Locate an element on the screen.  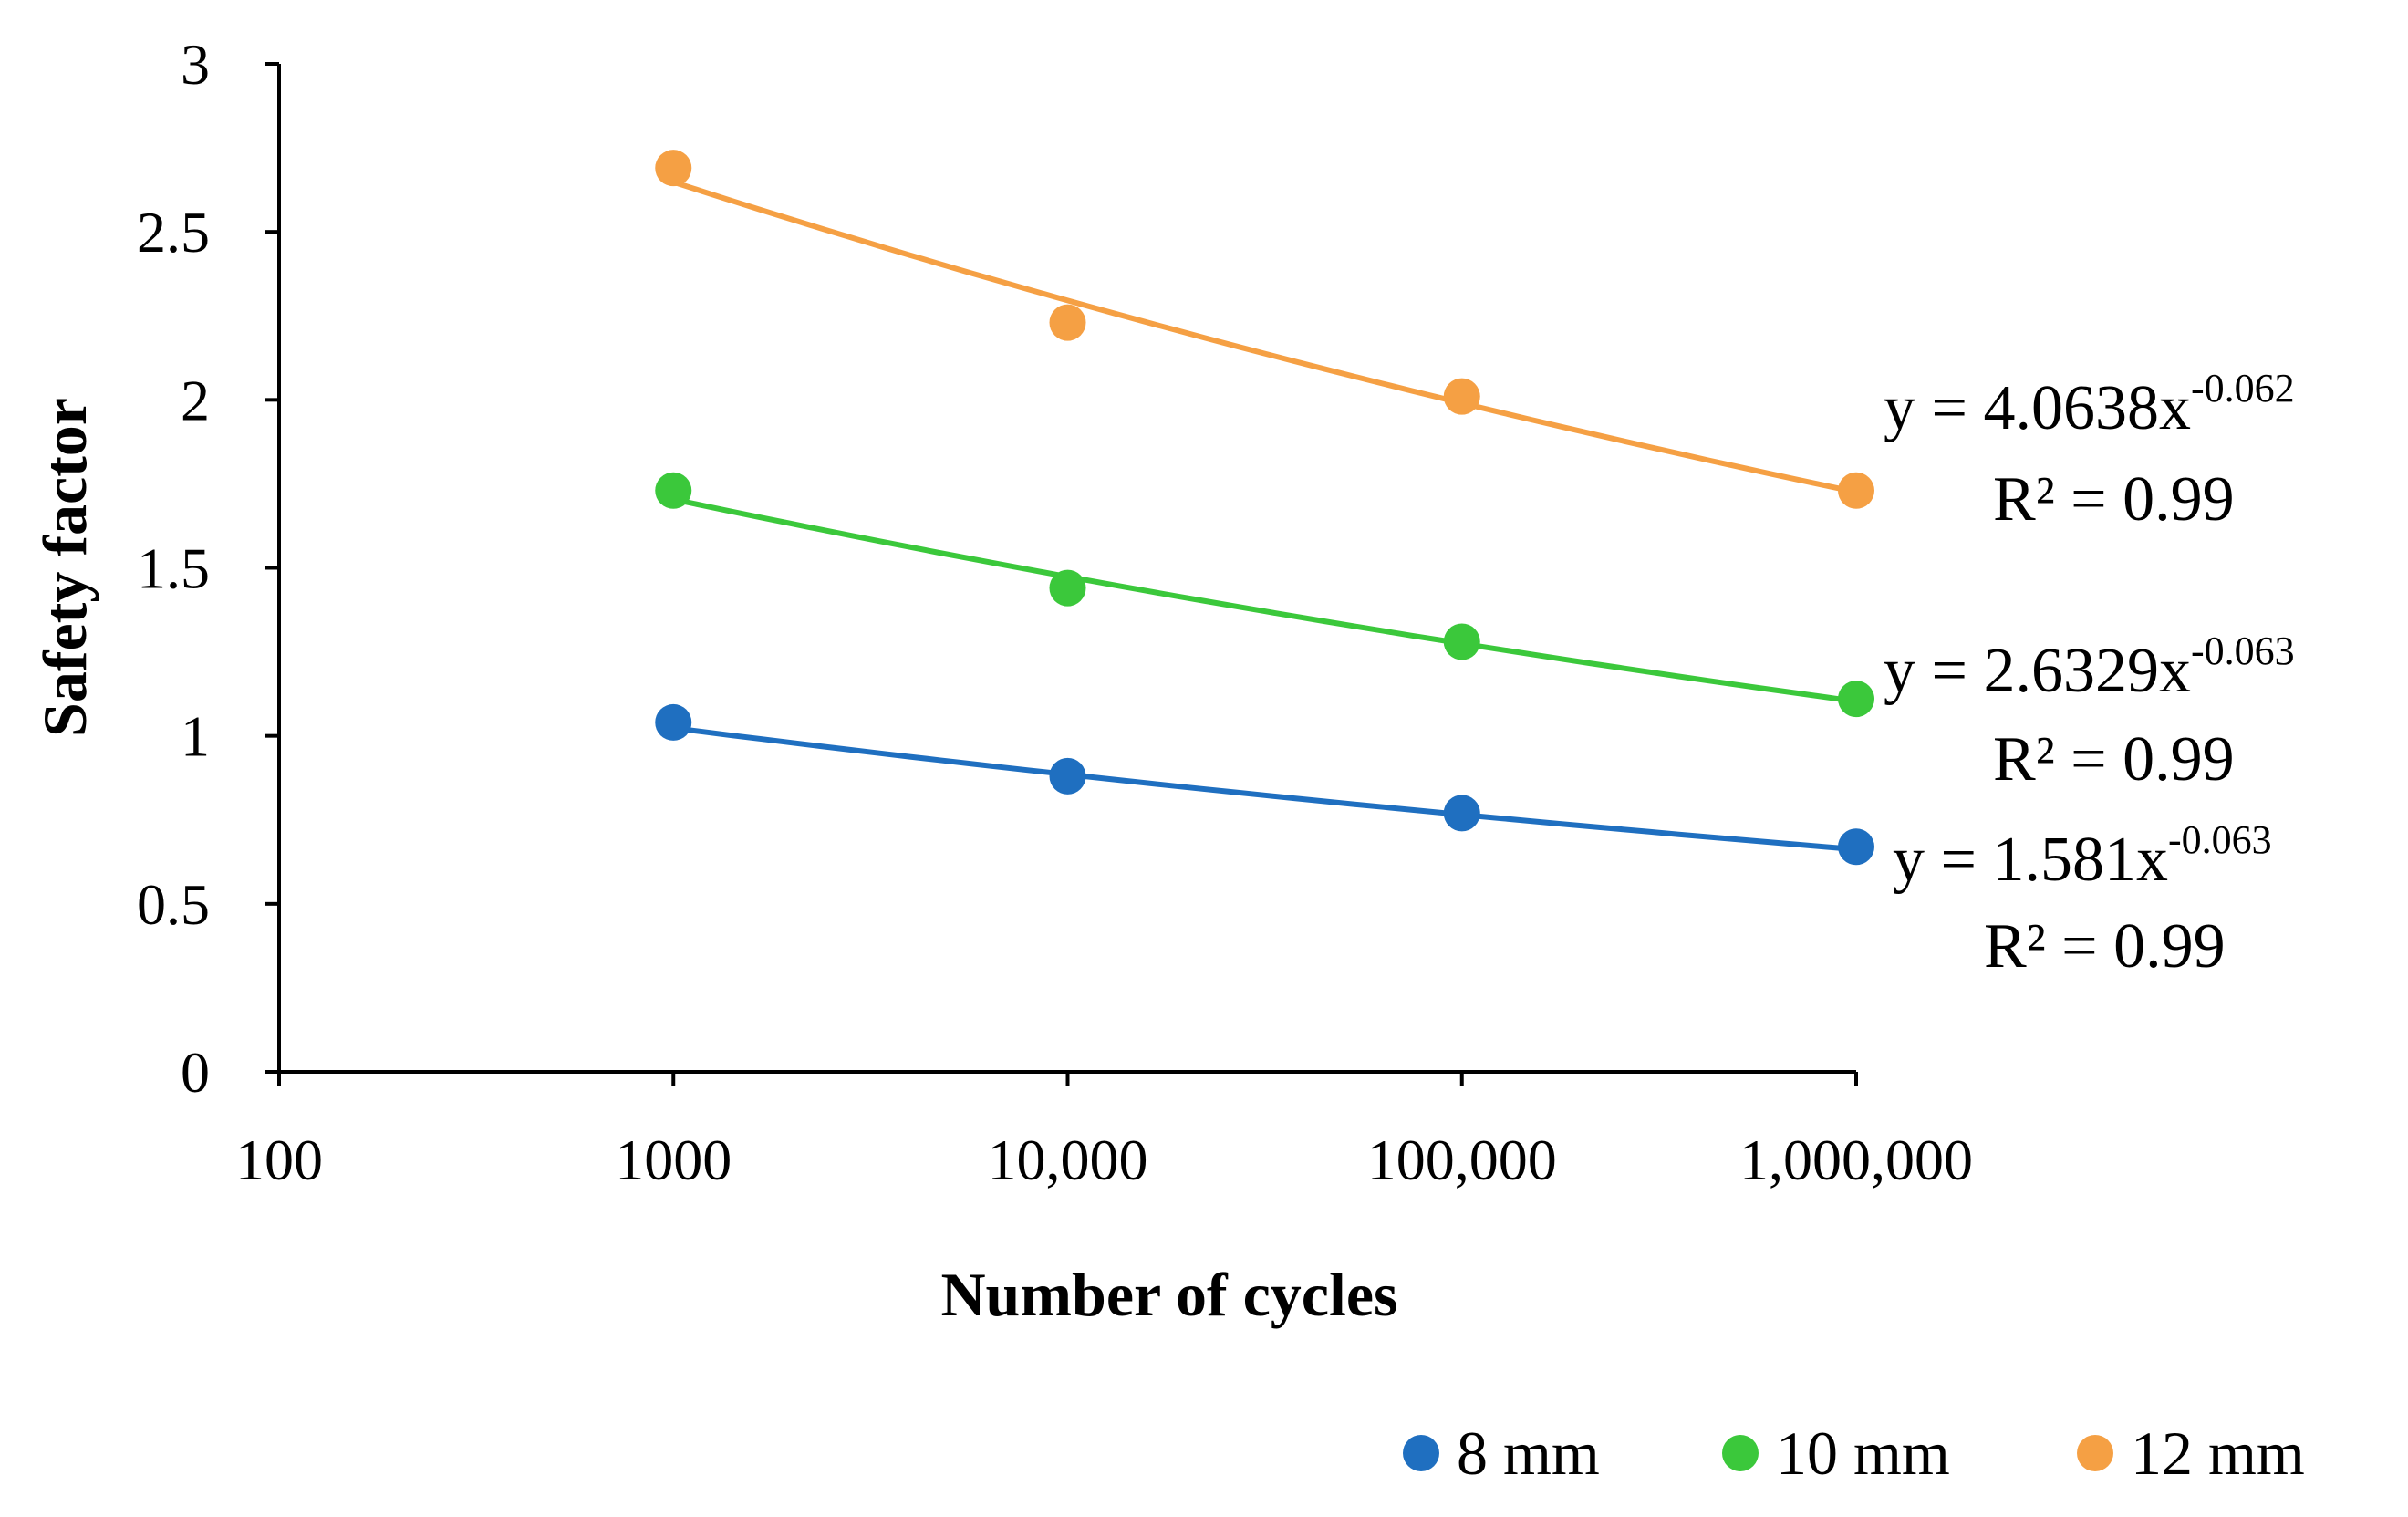
legend-marker-8-mm is located at coordinates (1421, 1453).